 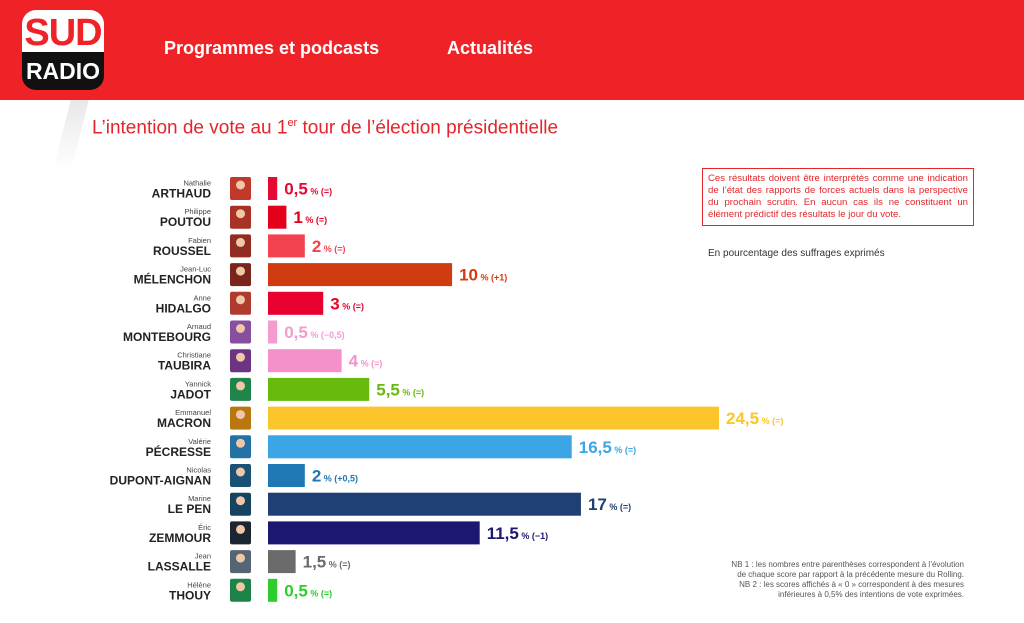 I want to click on value-label-poutou: 1 % (=), so click(x=310, y=217).